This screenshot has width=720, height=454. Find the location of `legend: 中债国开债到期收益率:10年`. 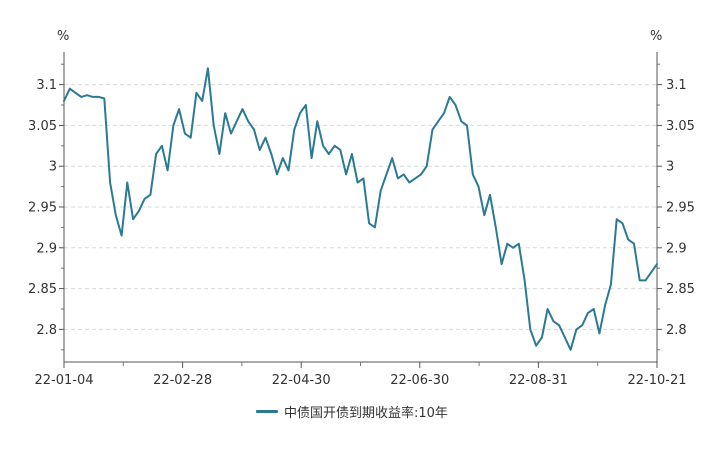

legend: 中债国开债到期收益率:10年 is located at coordinates (352, 411).